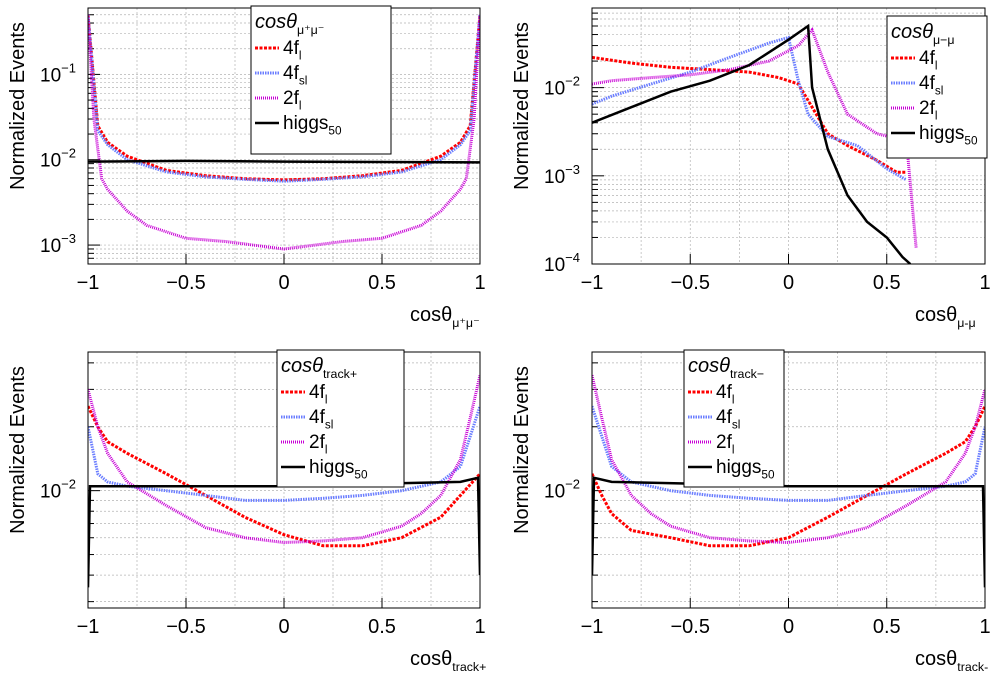 The width and height of the screenshot is (990, 673). I want to click on legend-box, so click(937, 87).